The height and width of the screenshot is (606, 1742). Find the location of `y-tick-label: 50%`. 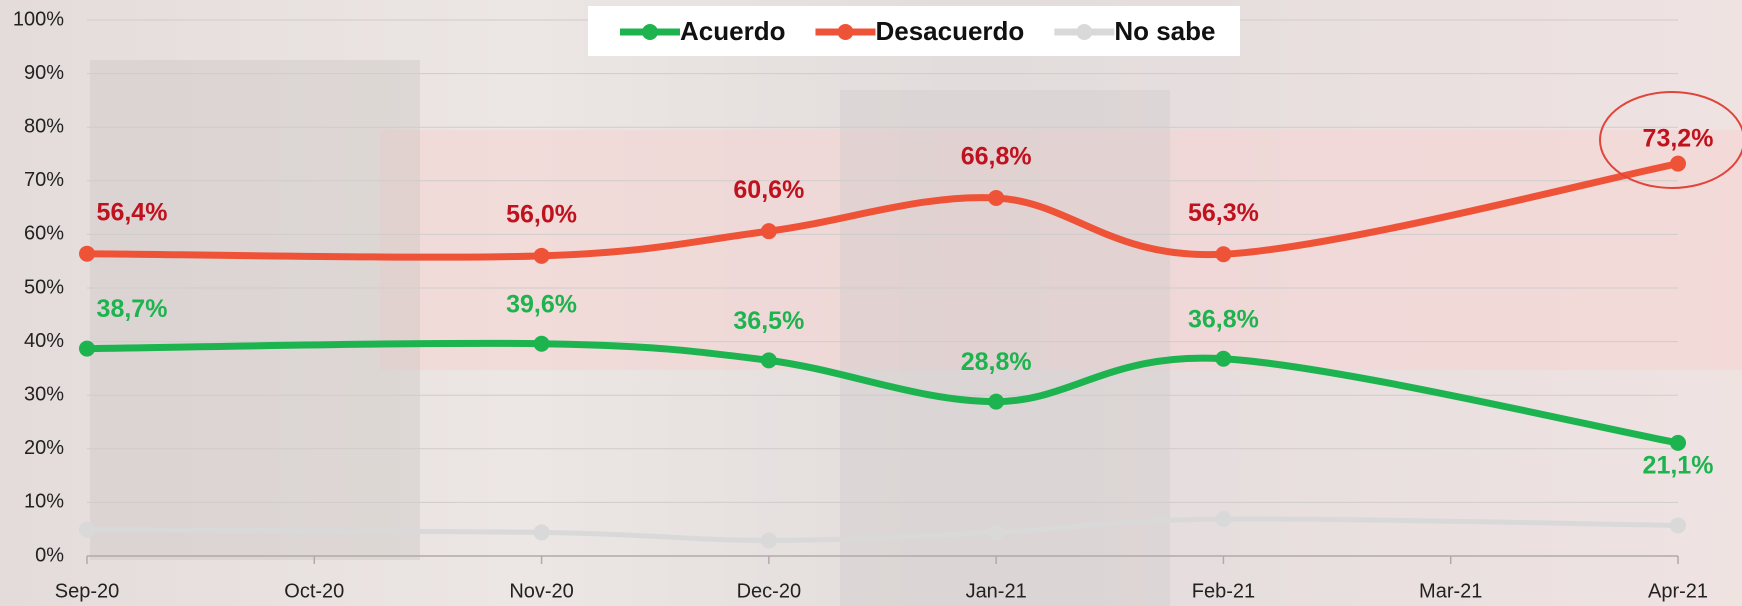

y-tick-label: 50% is located at coordinates (44, 287).